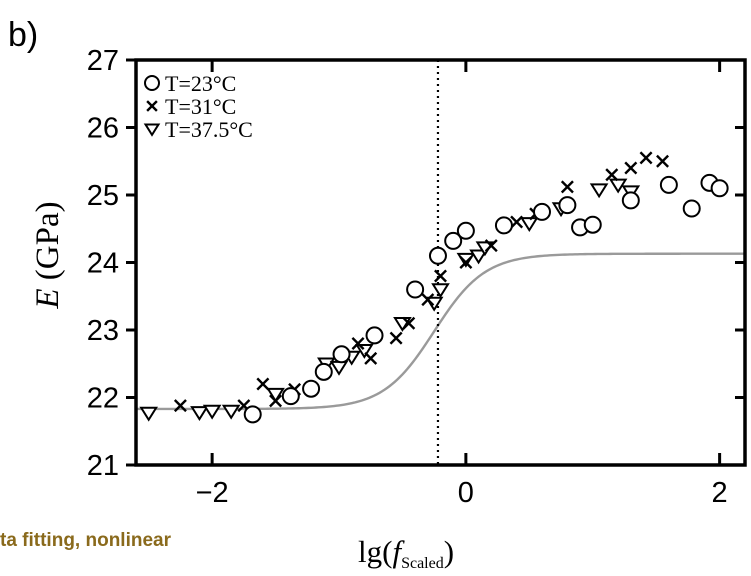 This screenshot has width=751, height=576. I want to click on y-tick-label: 26, so click(103, 129).